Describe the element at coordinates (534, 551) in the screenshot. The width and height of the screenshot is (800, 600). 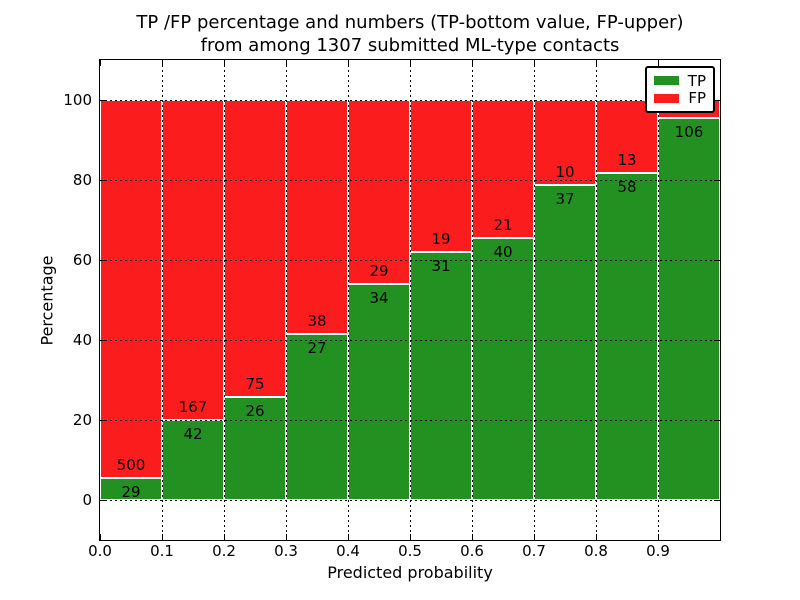
I see `x-tick-label: 0.7` at that location.